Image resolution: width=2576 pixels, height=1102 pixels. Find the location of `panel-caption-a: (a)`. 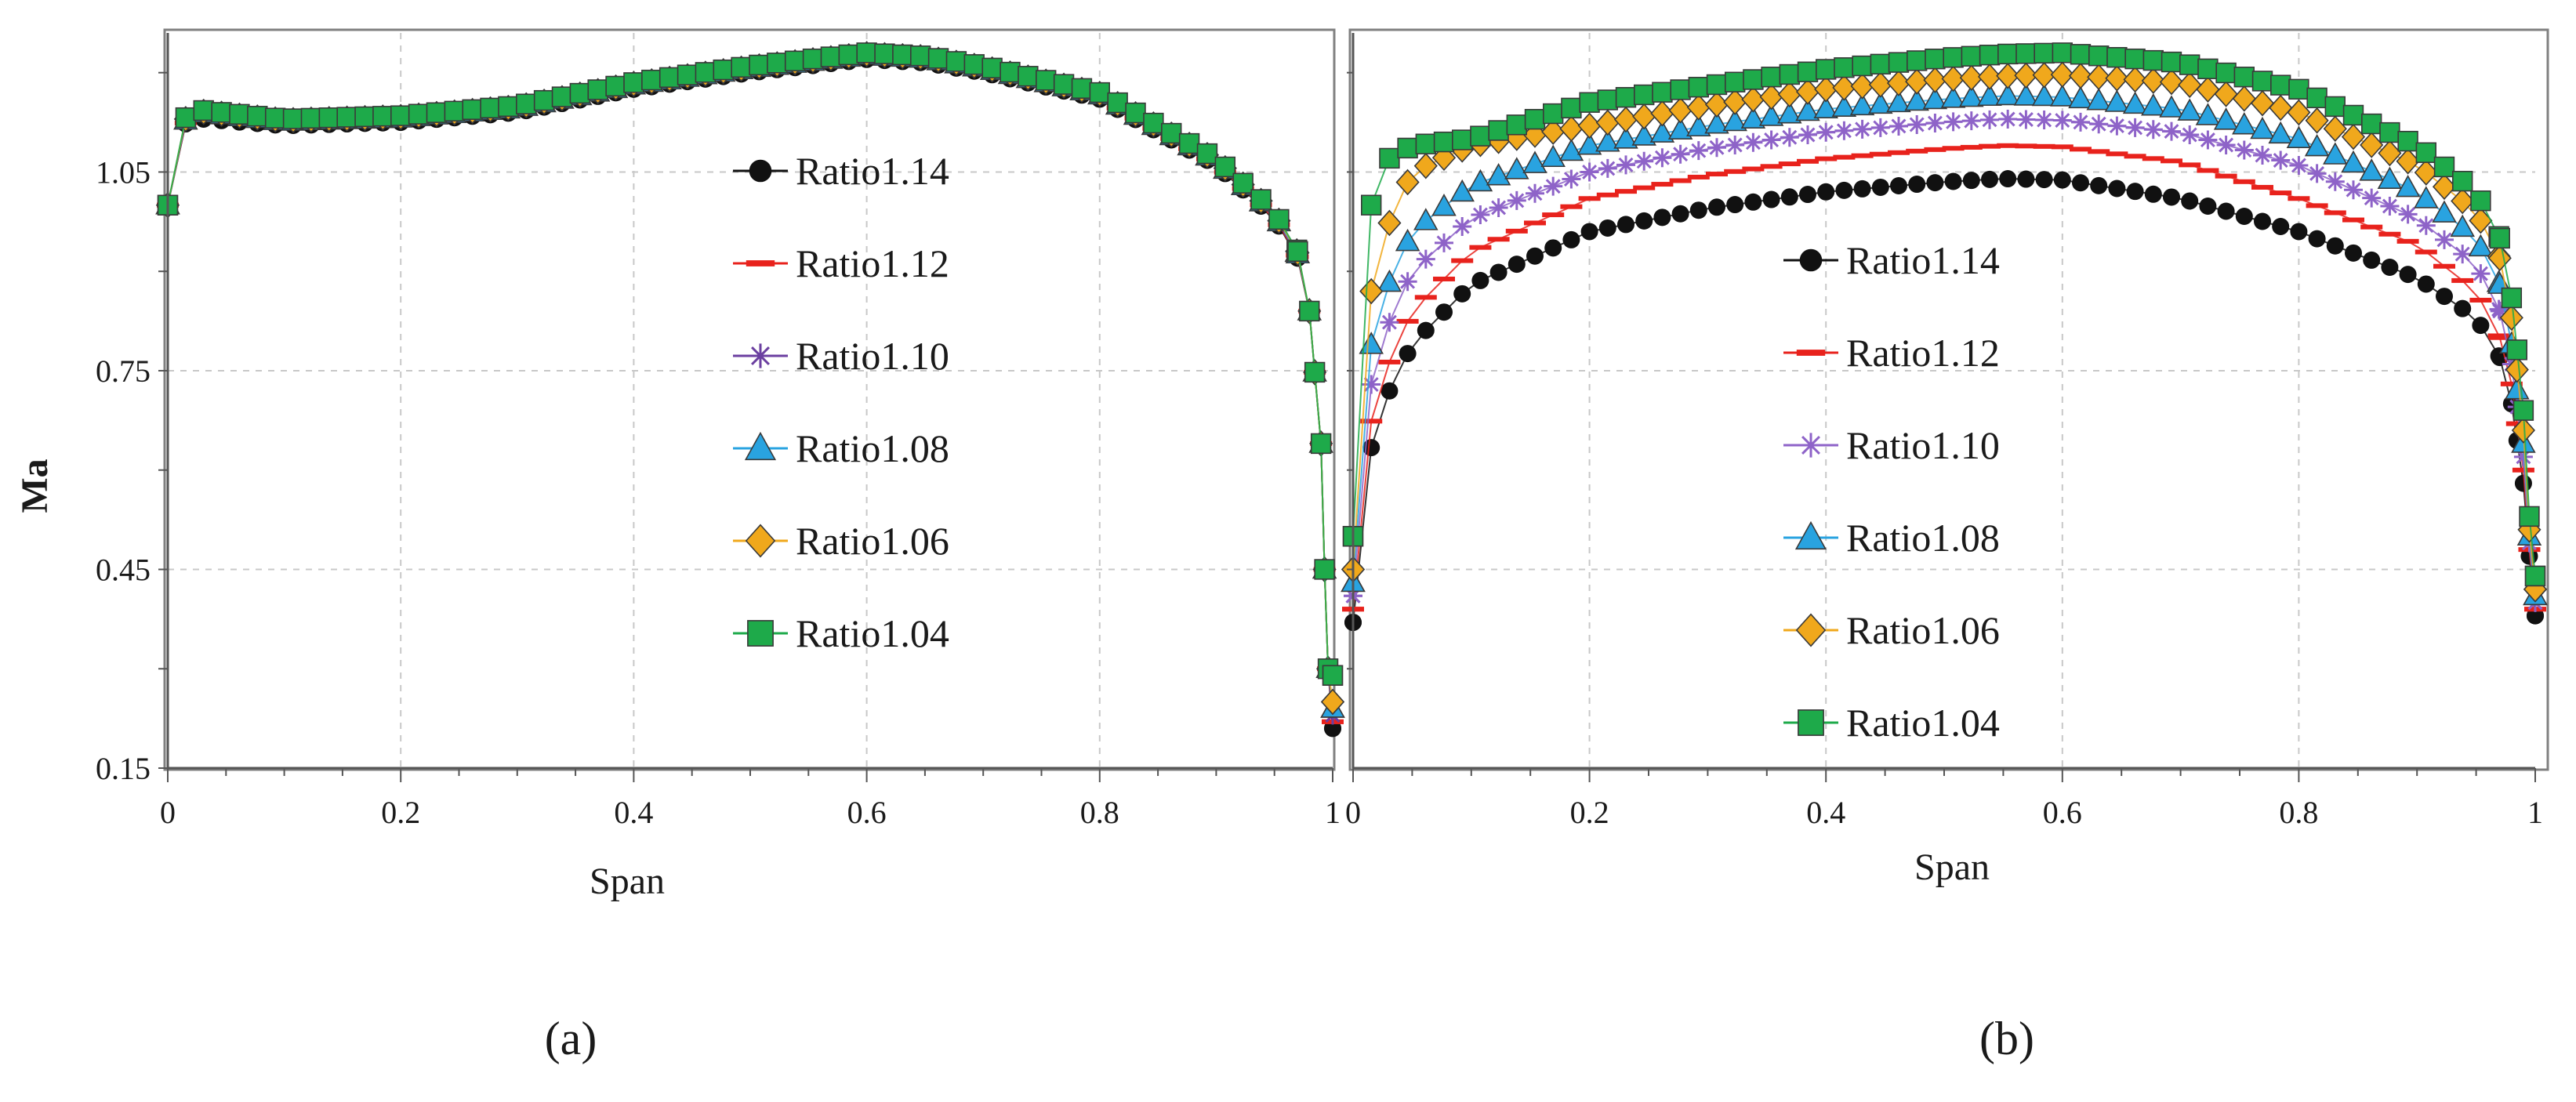

panel-caption-a: (a) is located at coordinates (571, 1038).